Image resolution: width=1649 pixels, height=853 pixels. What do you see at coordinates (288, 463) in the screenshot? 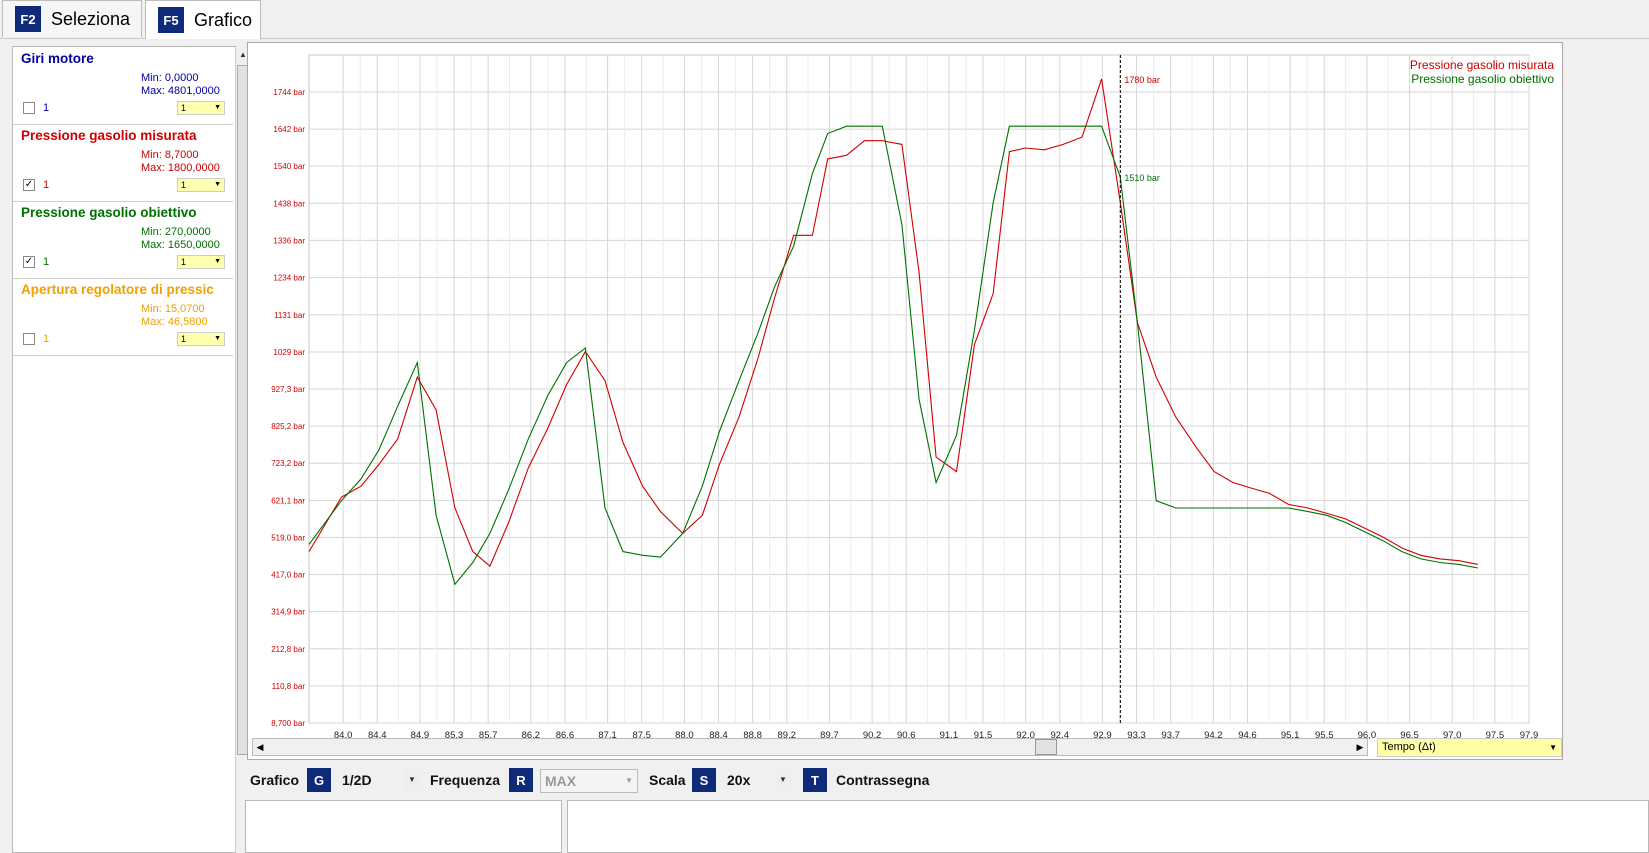
I see `y-tick-label: 723,2 bar` at bounding box center [288, 463].